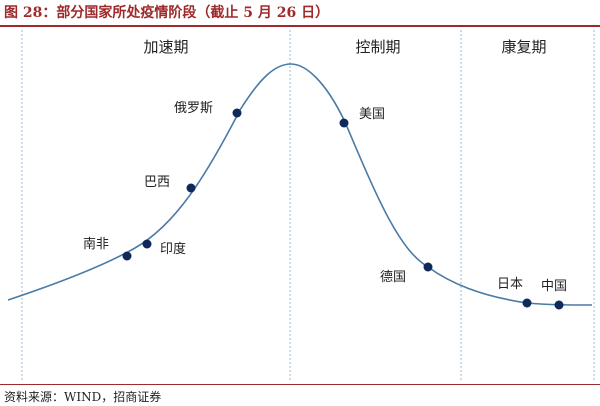 This screenshot has height=406, width=600. I want to click on phase-label-acceleration: 加速期, so click(165, 47).